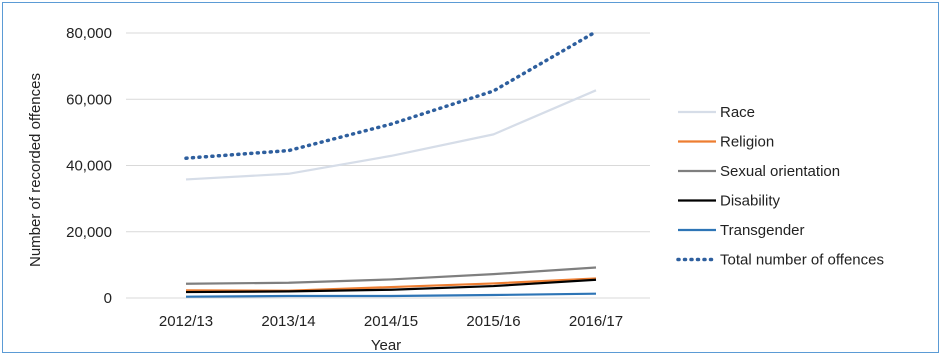 The image size is (943, 357). What do you see at coordinates (108, 298) in the screenshot?
I see `y-tick-label: 0` at bounding box center [108, 298].